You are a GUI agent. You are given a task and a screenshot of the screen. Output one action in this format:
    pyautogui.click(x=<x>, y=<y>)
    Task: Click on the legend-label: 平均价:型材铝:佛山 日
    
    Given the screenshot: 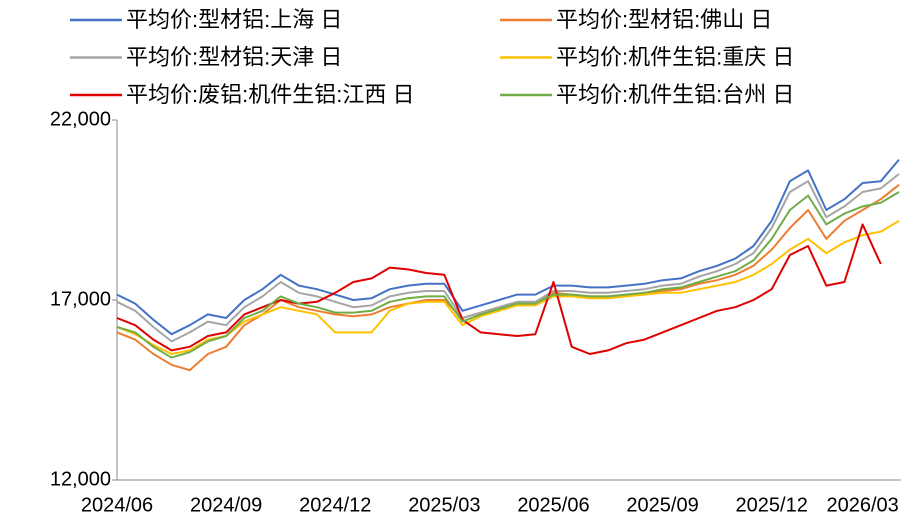 What is the action you would take?
    pyautogui.click(x=664, y=19)
    